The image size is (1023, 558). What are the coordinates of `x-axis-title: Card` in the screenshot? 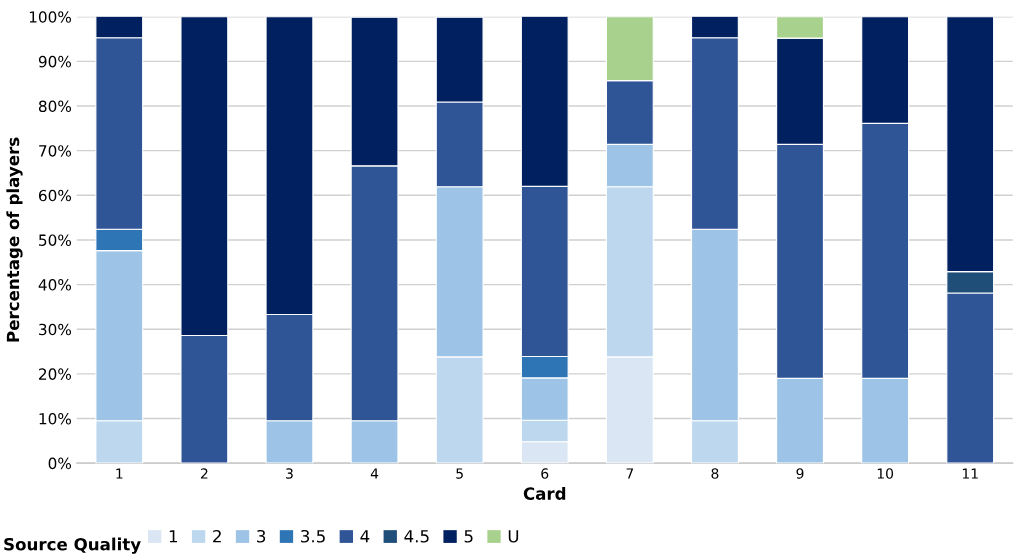 It's located at (544, 493).